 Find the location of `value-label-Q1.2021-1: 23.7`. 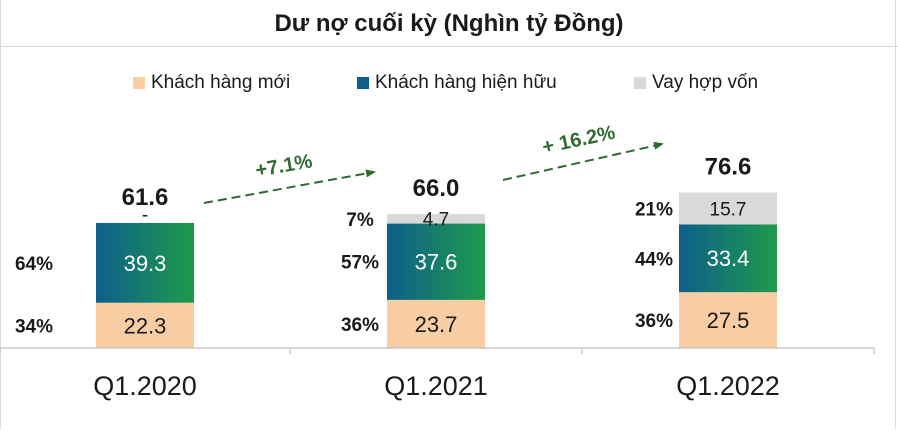

value-label-Q1.2021-1: 23.7 is located at coordinates (436, 324).